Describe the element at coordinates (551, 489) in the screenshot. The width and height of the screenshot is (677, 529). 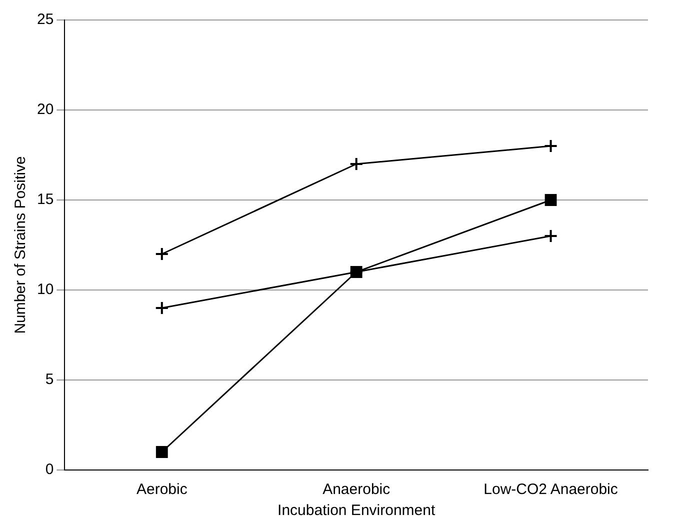
I see `x-tick-label: Low-CO2 Anaerobic` at that location.